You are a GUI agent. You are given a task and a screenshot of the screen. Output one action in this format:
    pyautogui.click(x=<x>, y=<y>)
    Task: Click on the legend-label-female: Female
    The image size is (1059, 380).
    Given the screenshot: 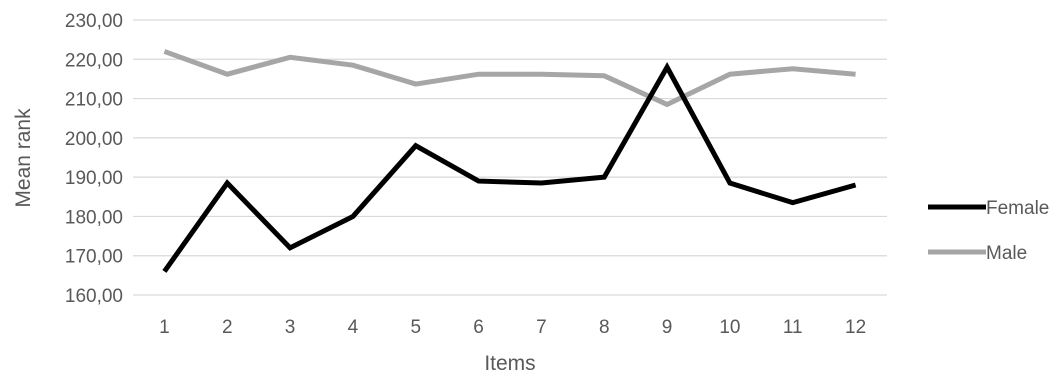 What is the action you would take?
    pyautogui.click(x=1017, y=208)
    